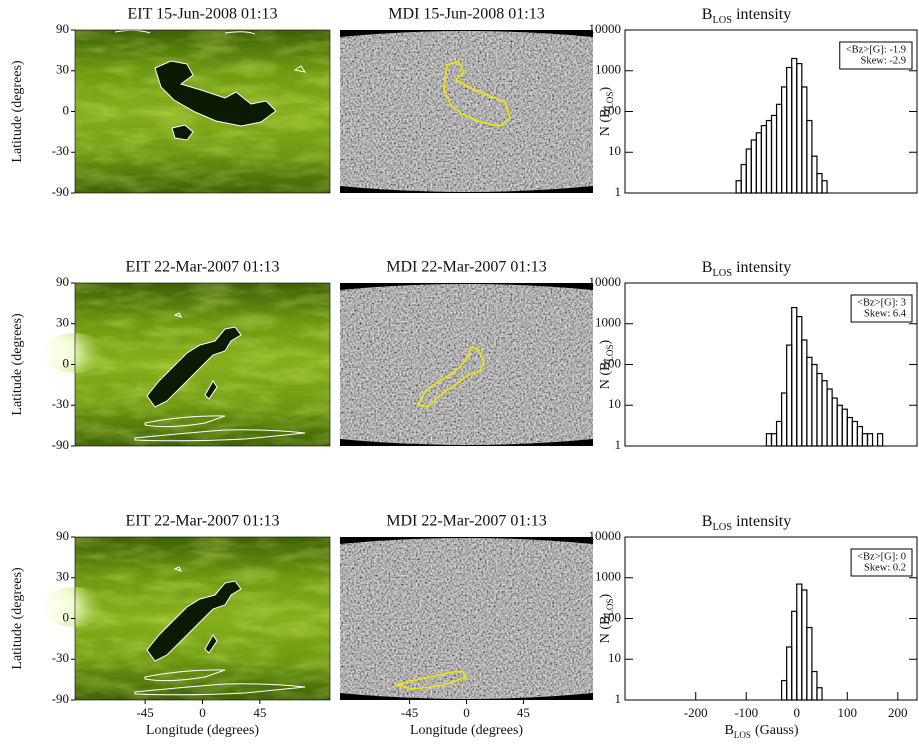 Image resolution: width=919 pixels, height=754 pixels. Describe the element at coordinates (898, 712) in the screenshot. I see `x-tick-label: 200` at that location.